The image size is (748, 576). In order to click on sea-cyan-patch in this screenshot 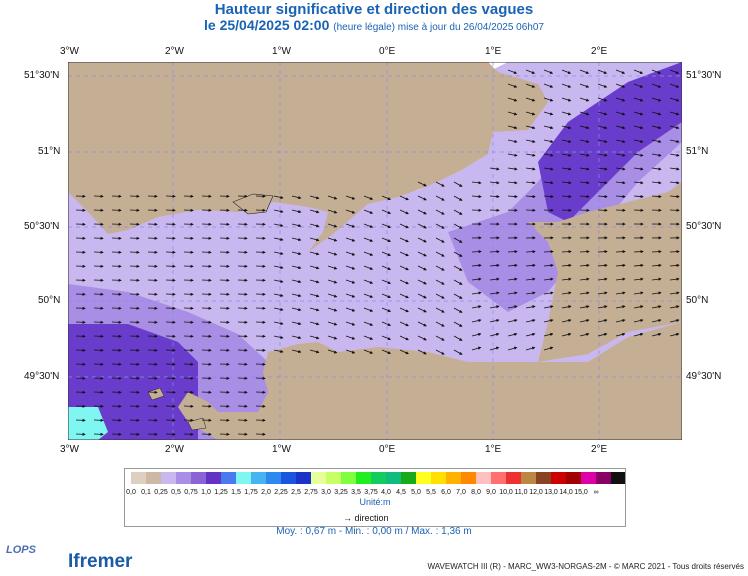, I will do `click(88, 423)`.